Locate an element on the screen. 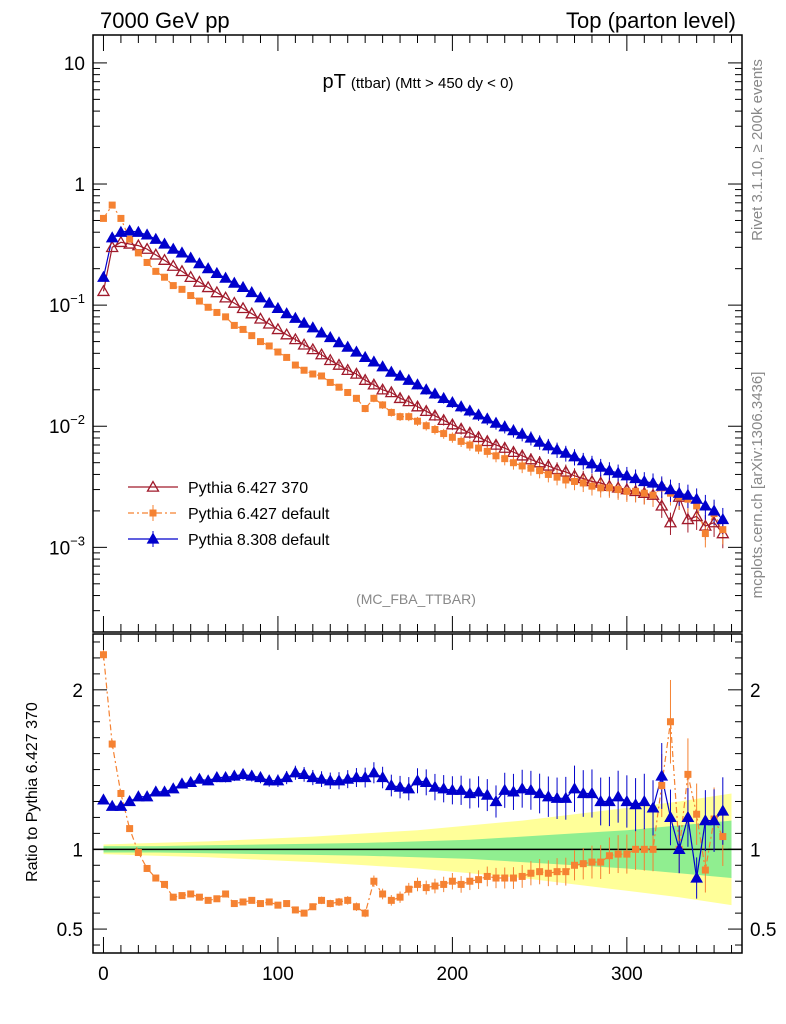 The width and height of the screenshot is (786, 1024). ratio-y-tick-label-right: 1 is located at coordinates (755, 850).